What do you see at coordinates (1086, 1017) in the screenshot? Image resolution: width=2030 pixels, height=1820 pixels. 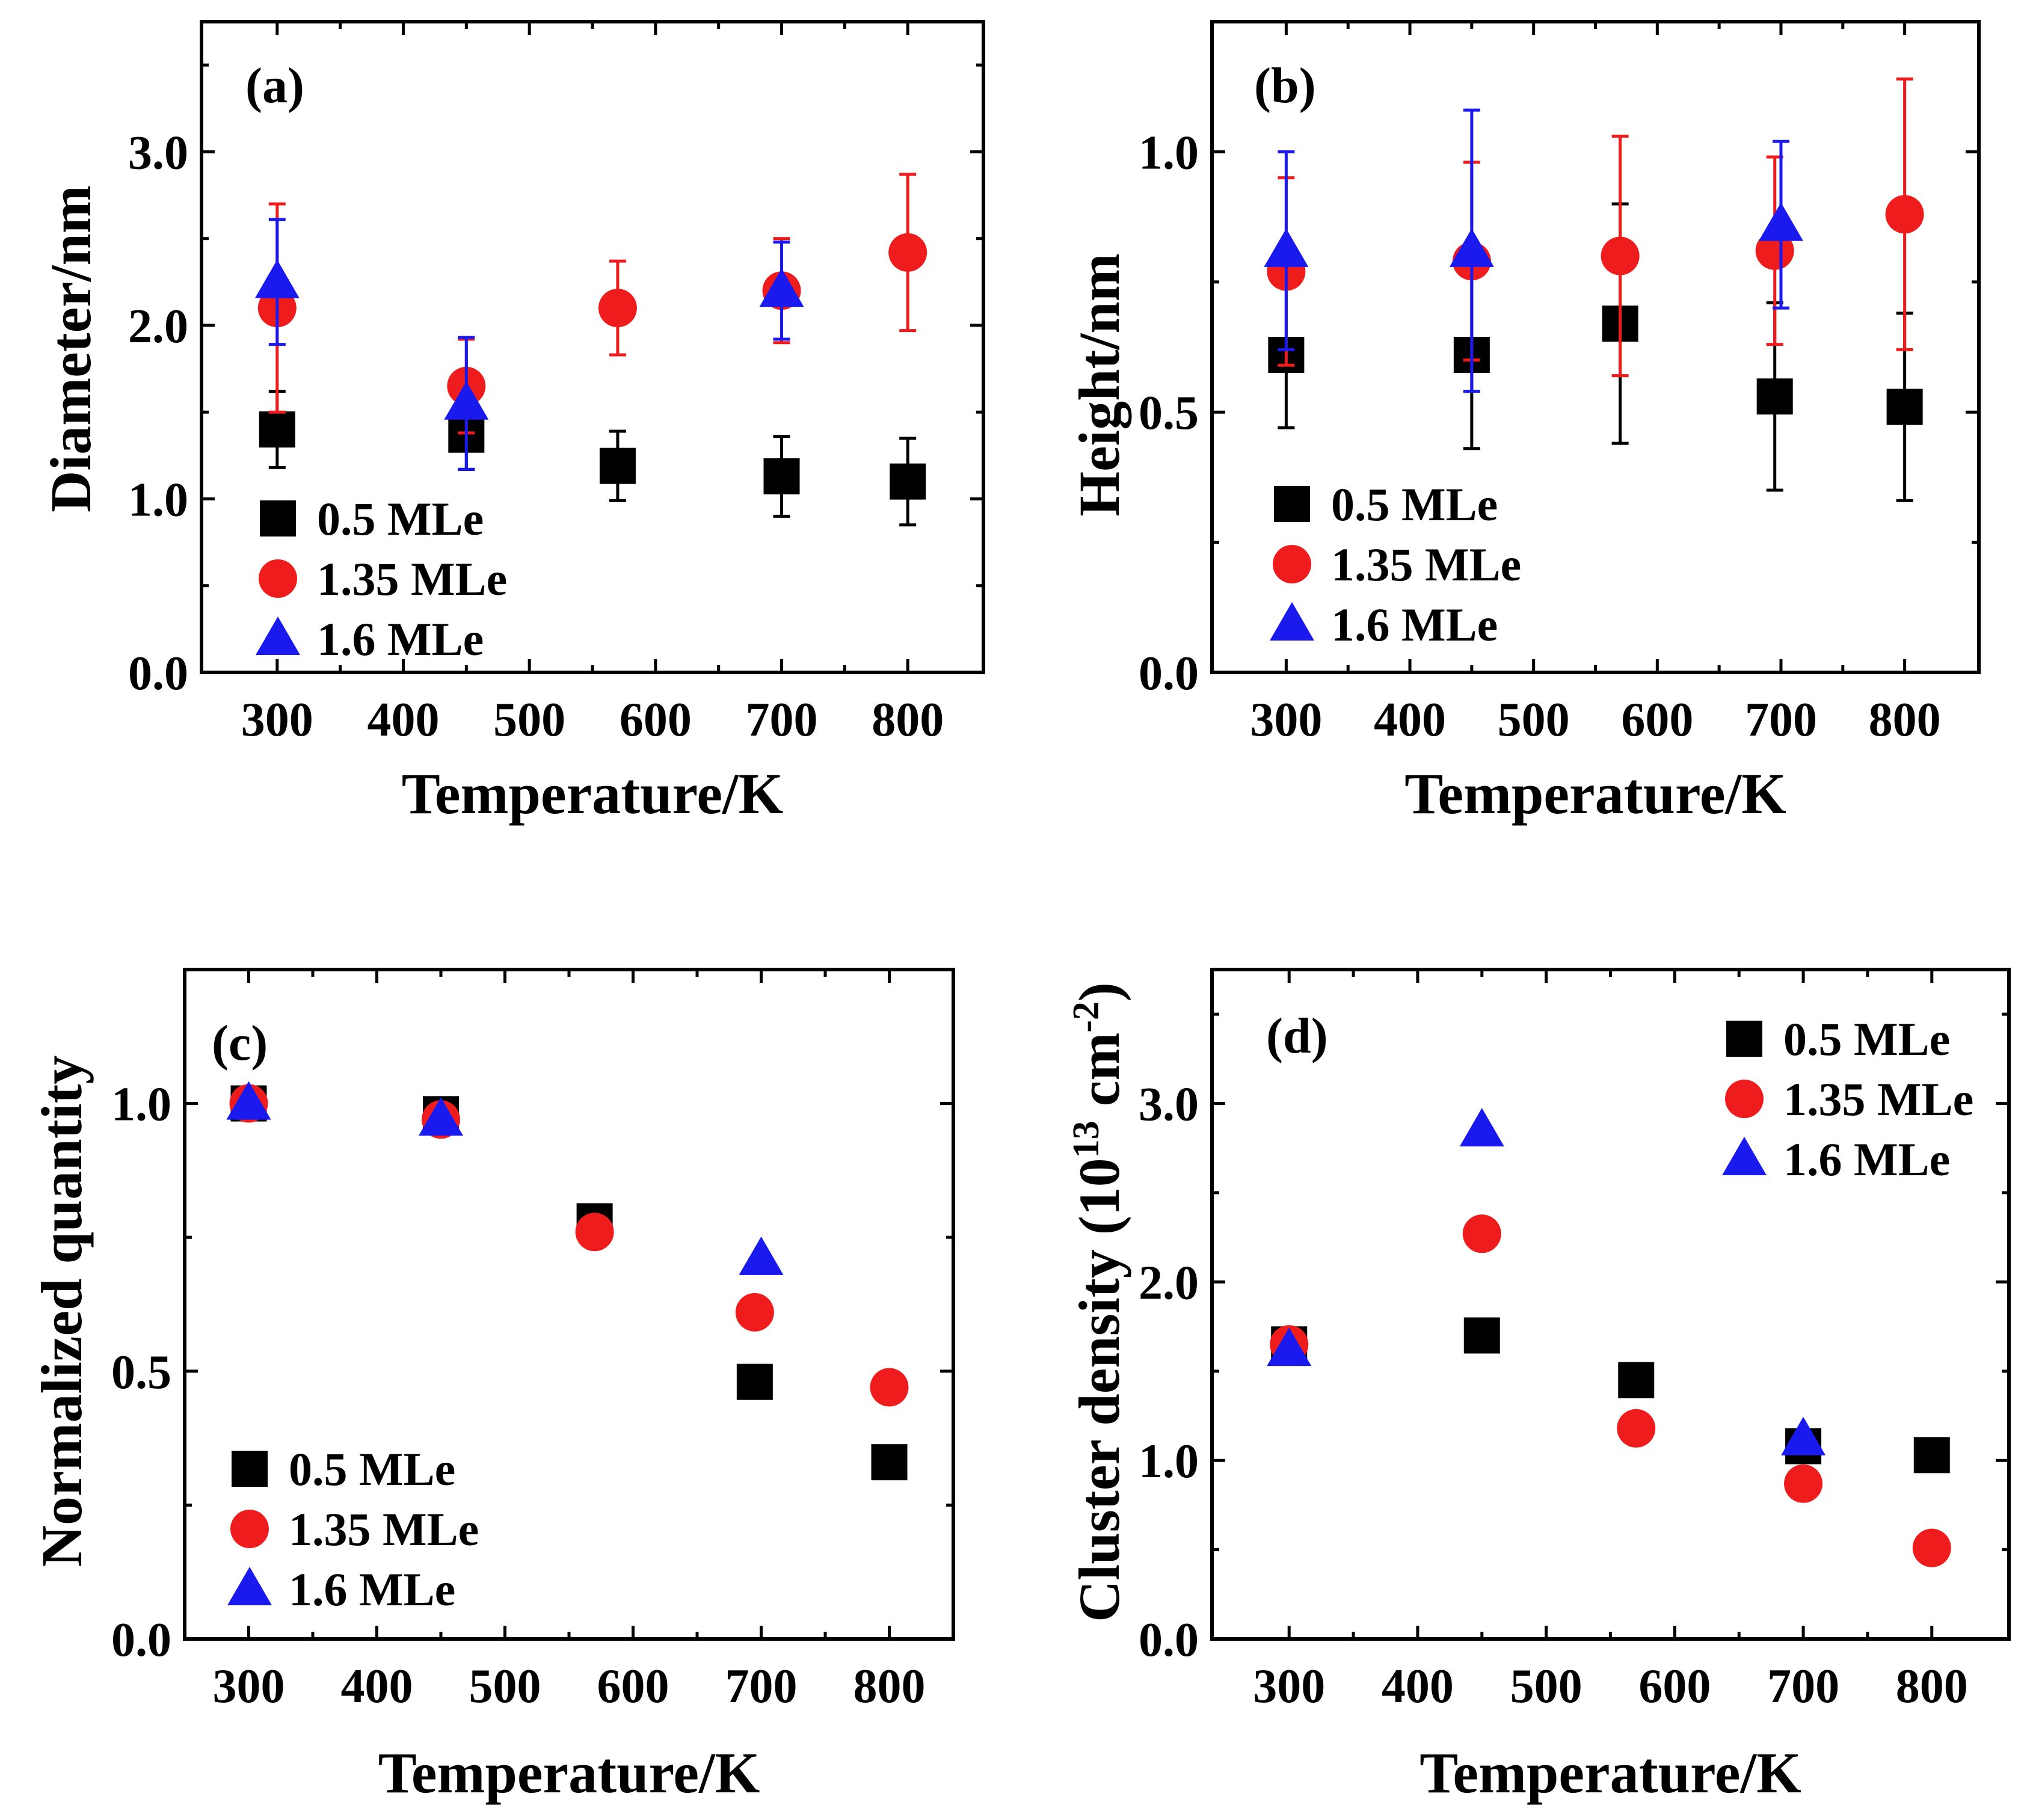 I see `y-axis-title-sup: -2` at bounding box center [1086, 1017].